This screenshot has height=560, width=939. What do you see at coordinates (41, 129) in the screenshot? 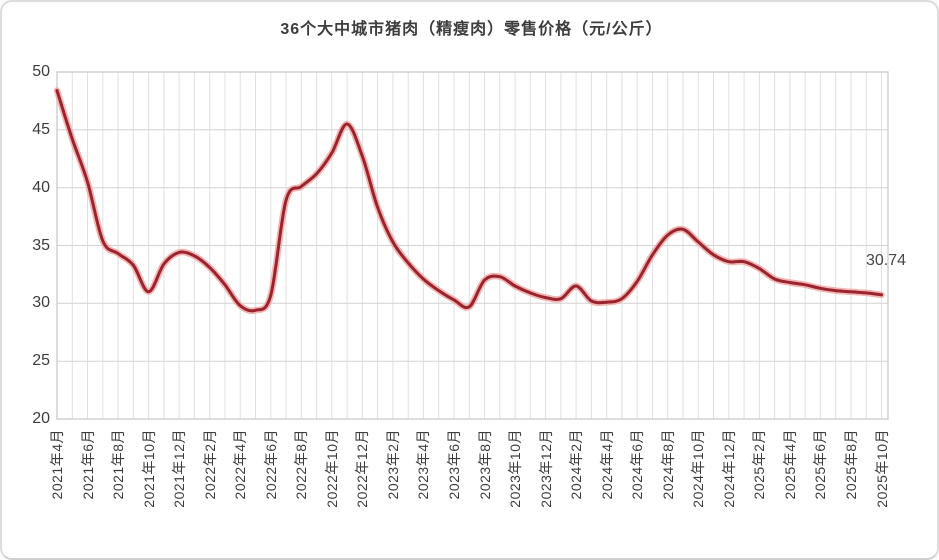
I see `y-tick-label: 45` at bounding box center [41, 129].